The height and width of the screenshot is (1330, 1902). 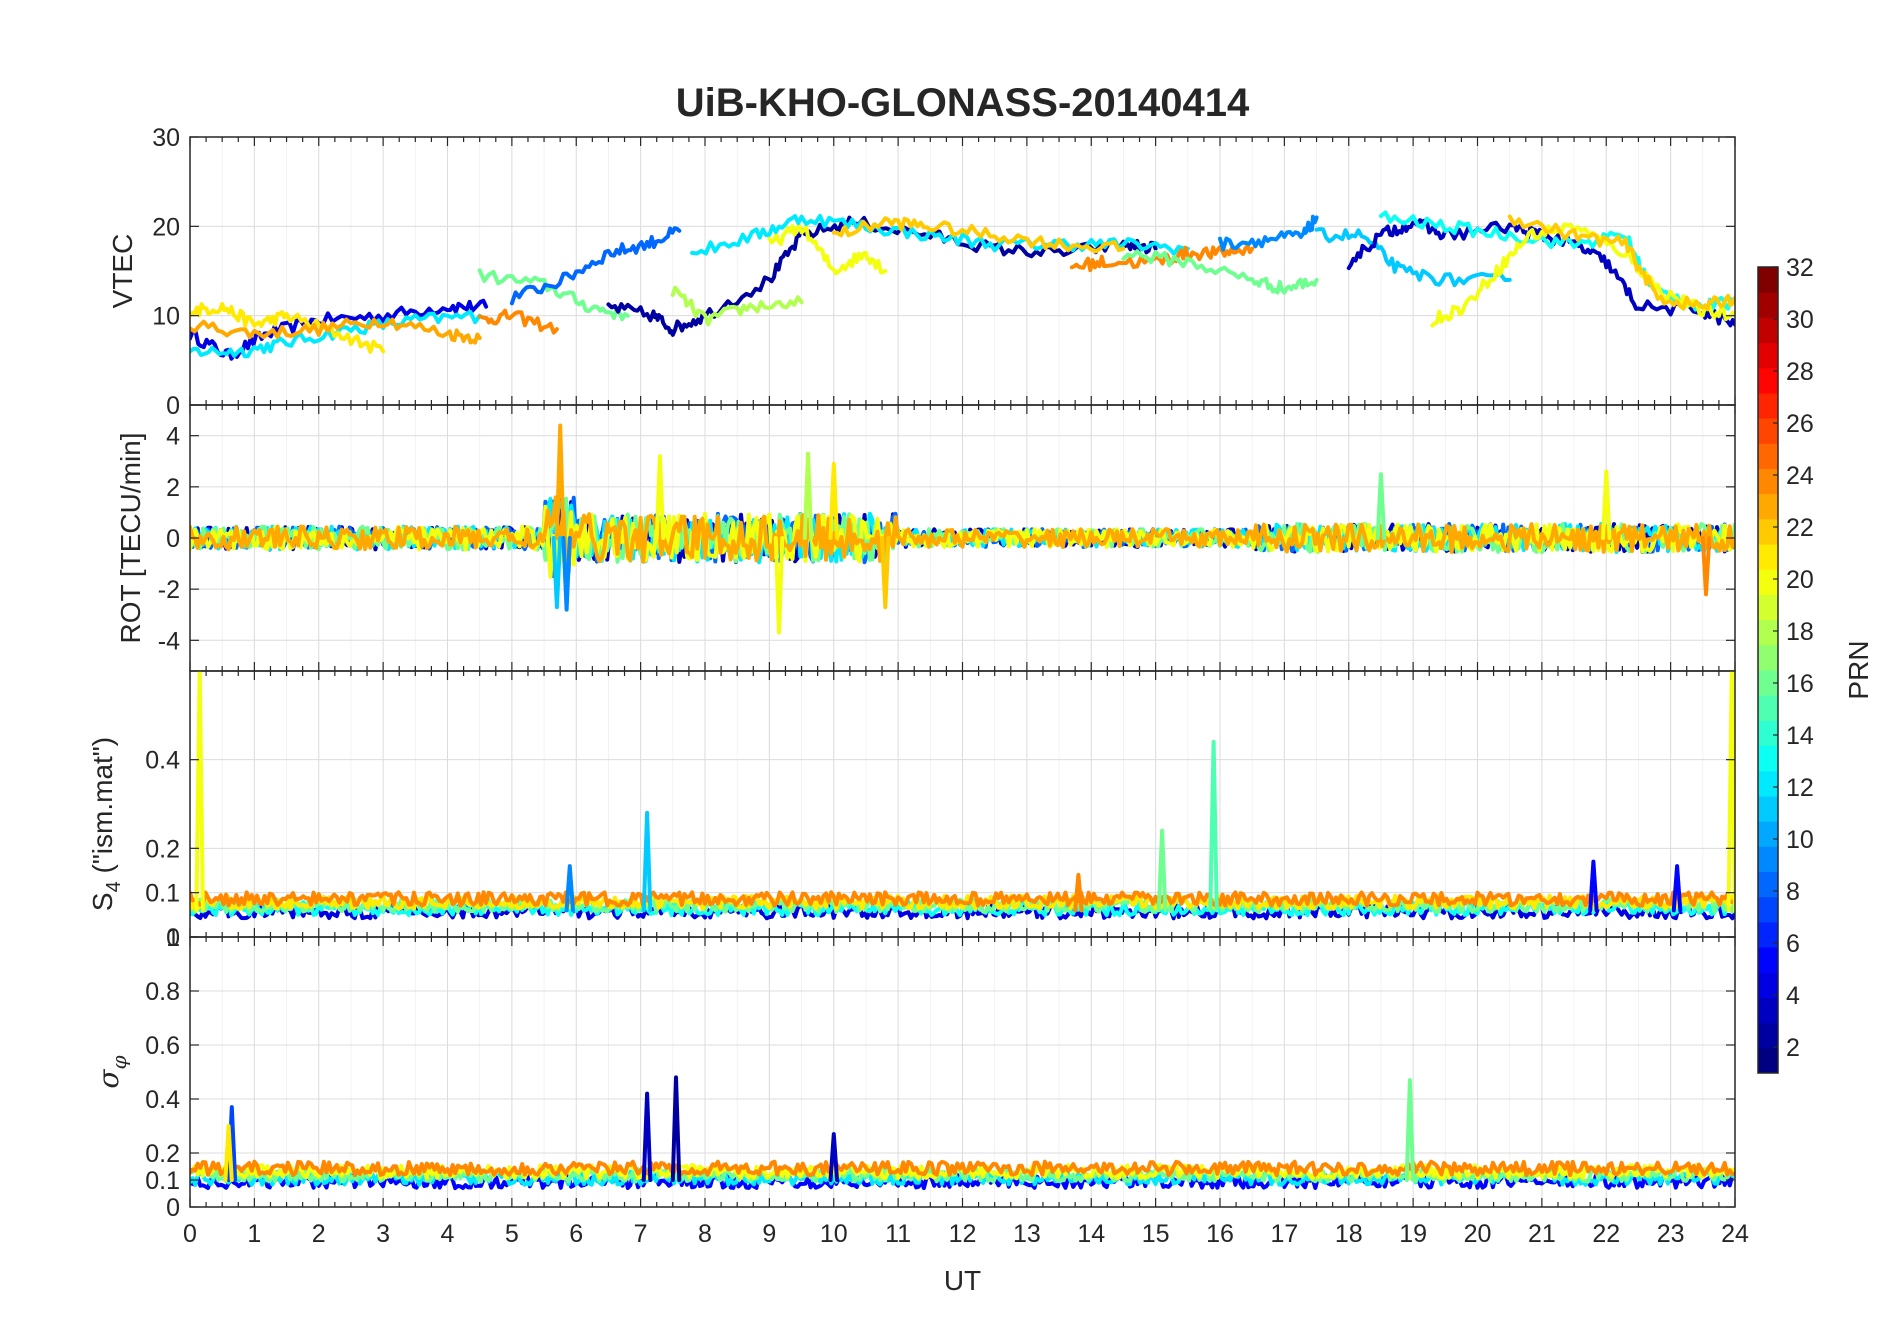 I want to click on colorbar-frame, so click(x=1768, y=670).